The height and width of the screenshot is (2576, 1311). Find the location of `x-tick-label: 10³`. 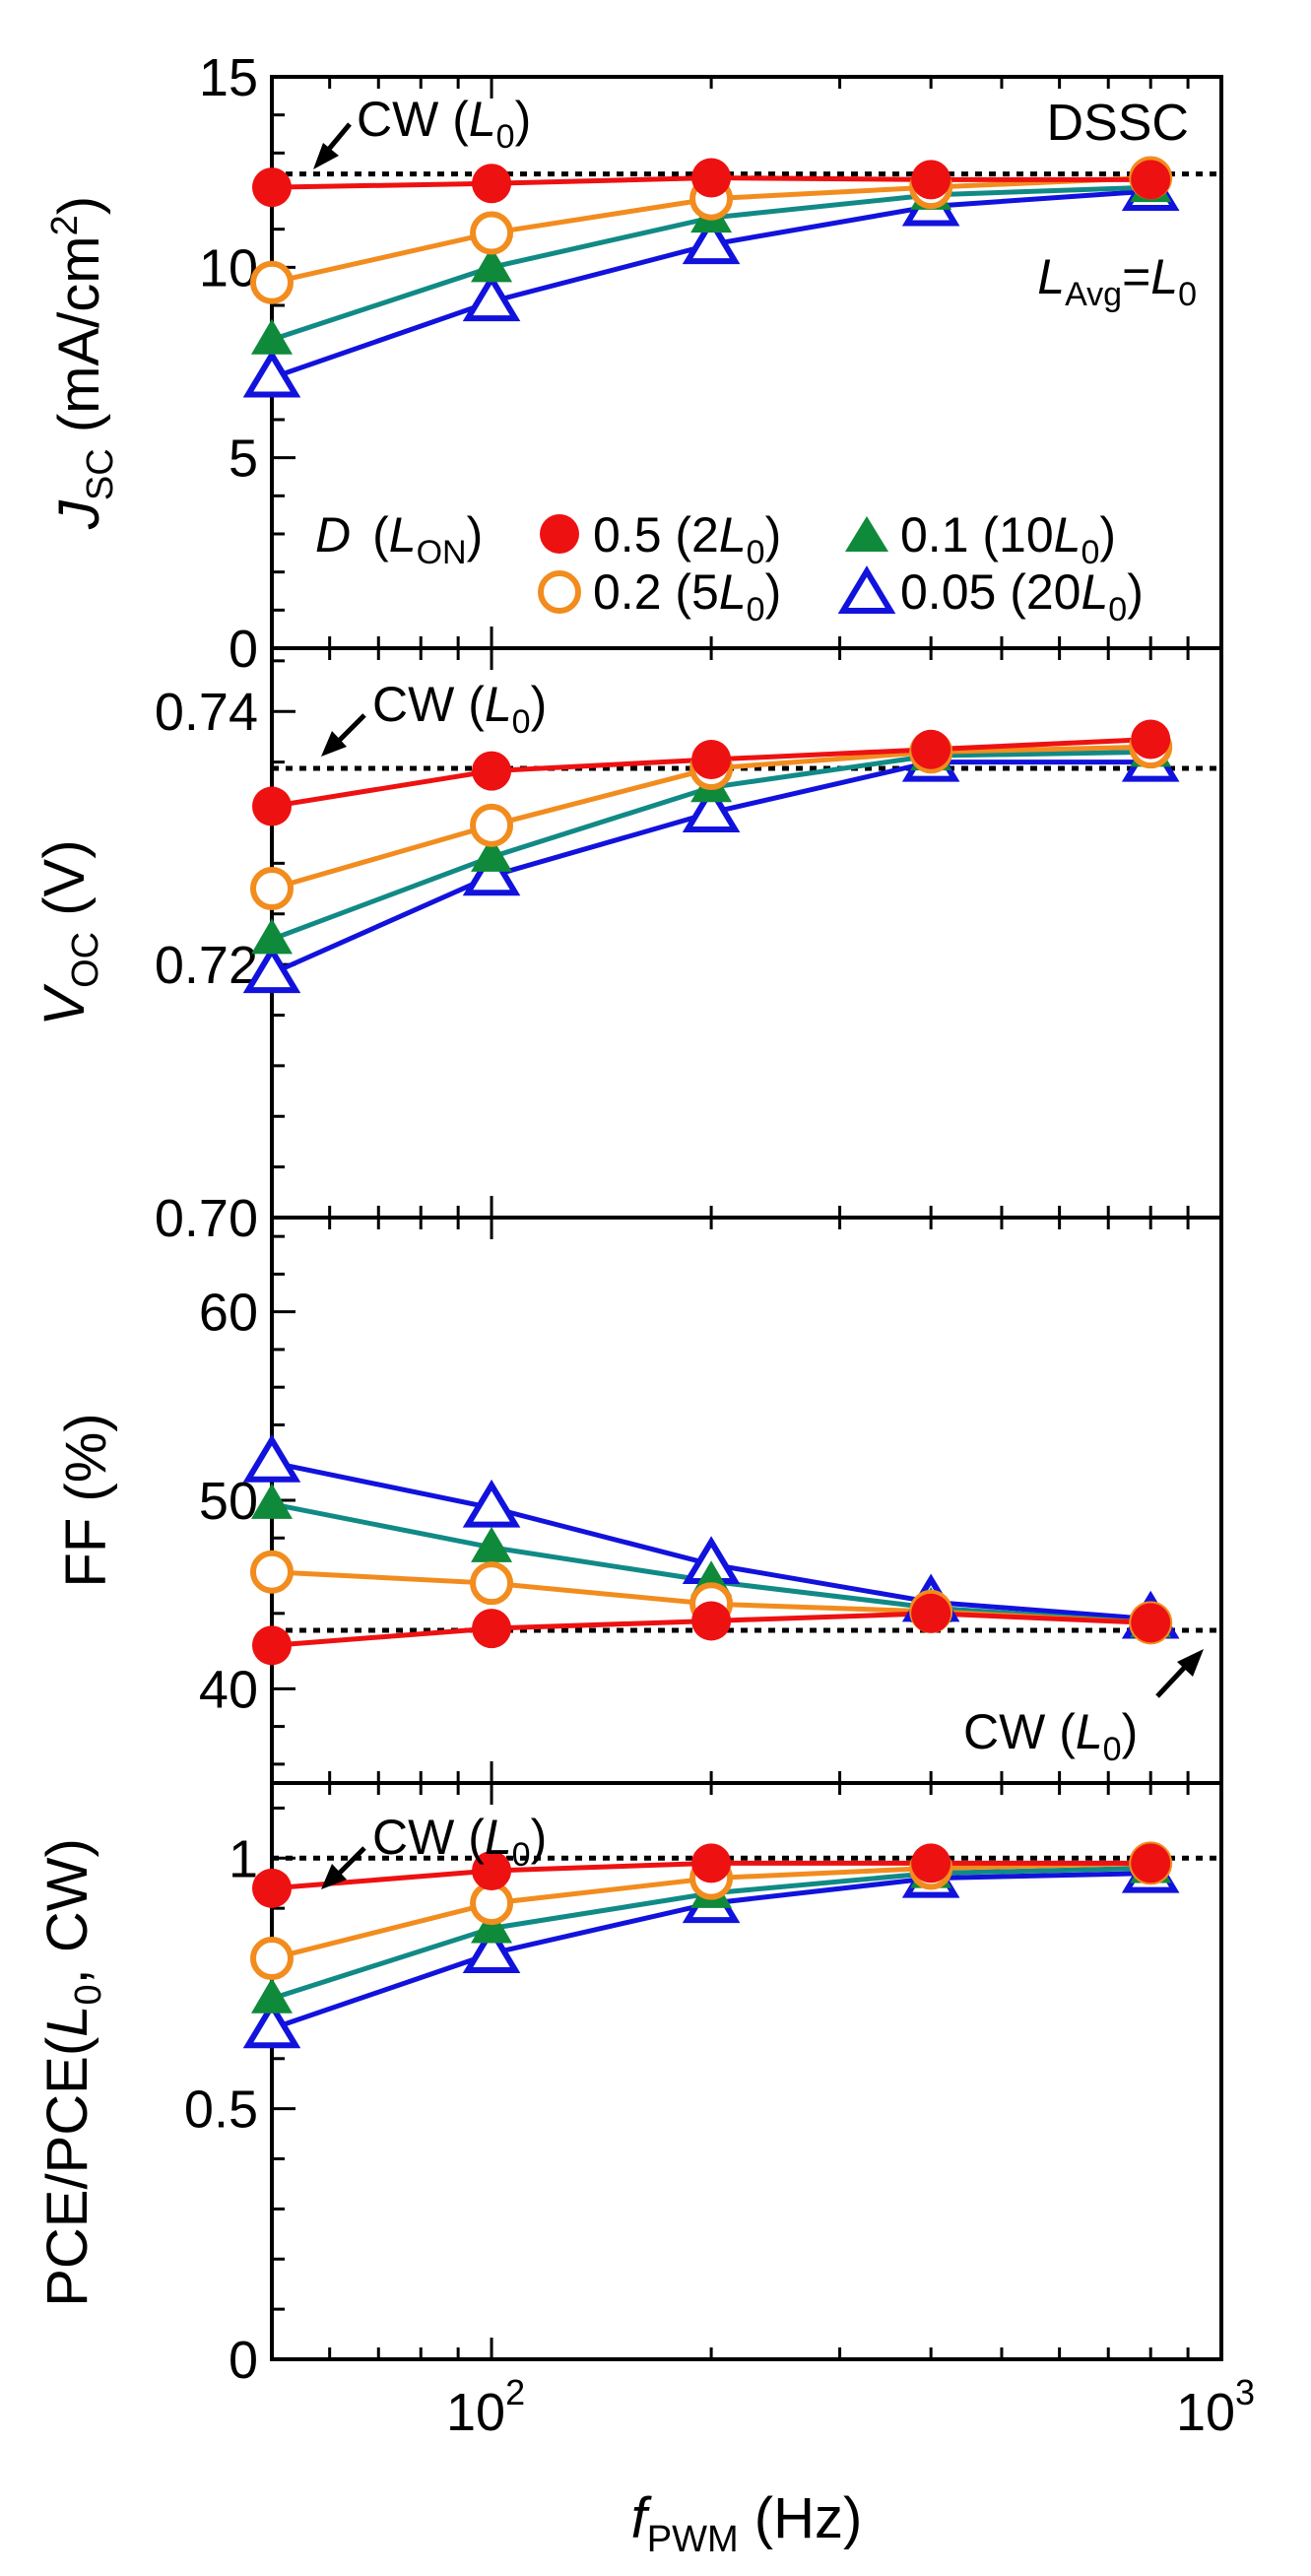

x-tick-label: 10³ is located at coordinates (1215, 2407).